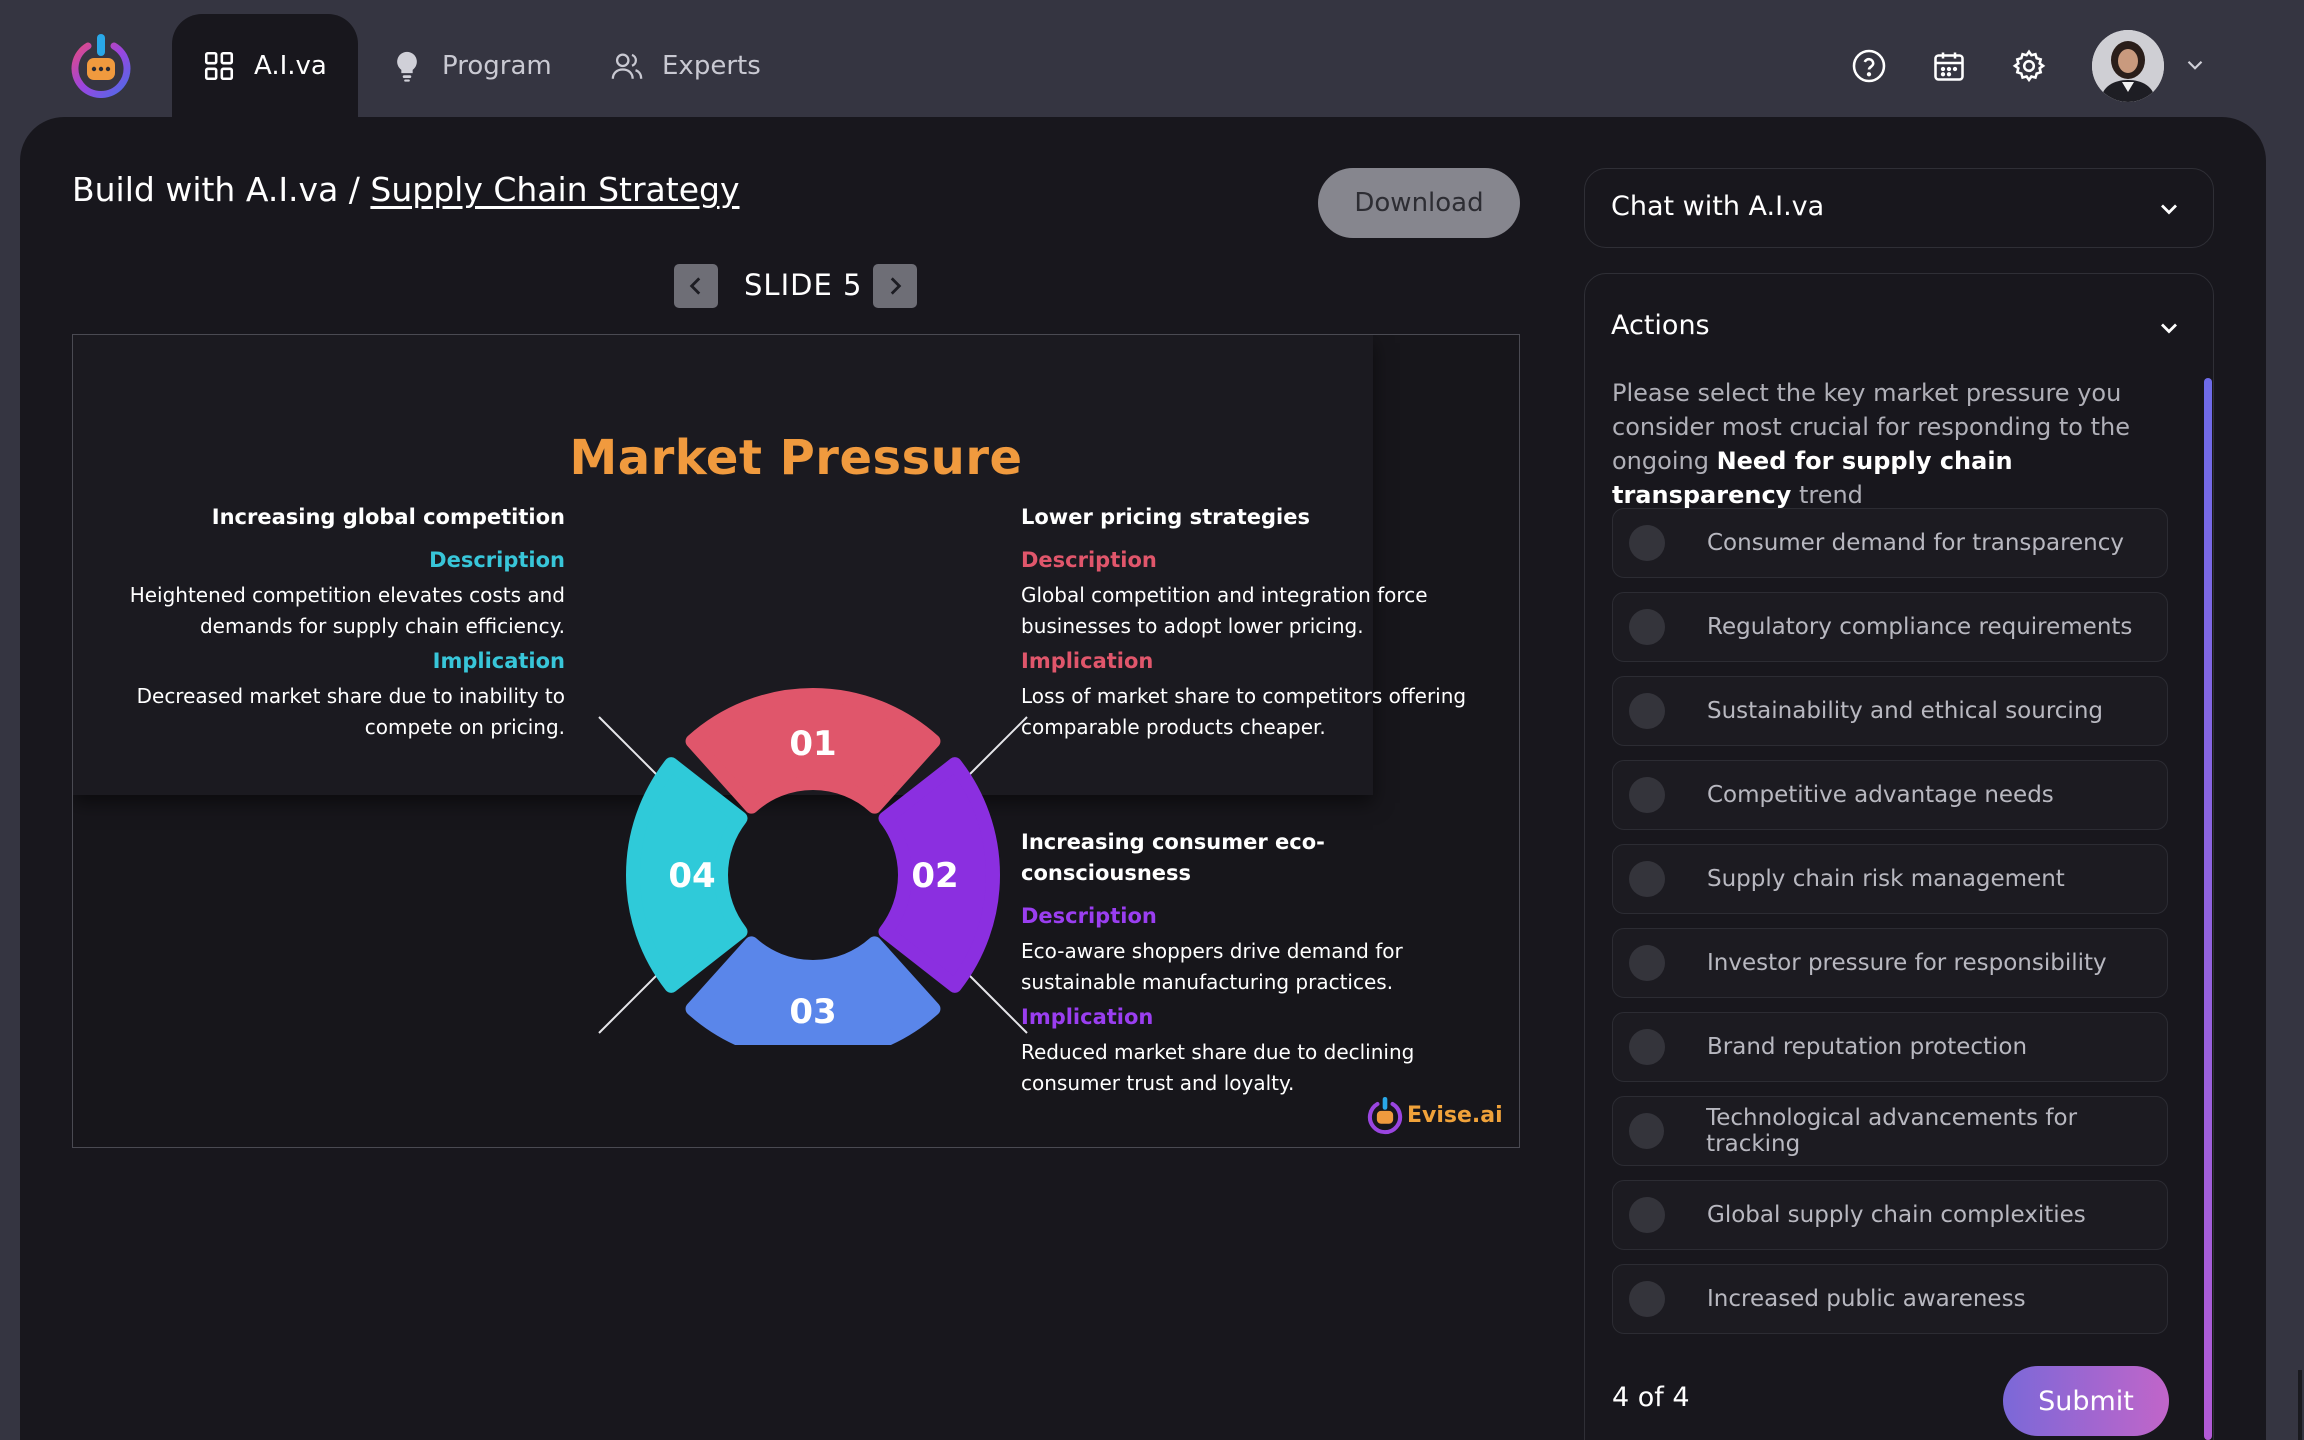 The height and width of the screenshot is (1440, 2304). I want to click on option-item: Brand reputation protection, so click(1890, 1047).